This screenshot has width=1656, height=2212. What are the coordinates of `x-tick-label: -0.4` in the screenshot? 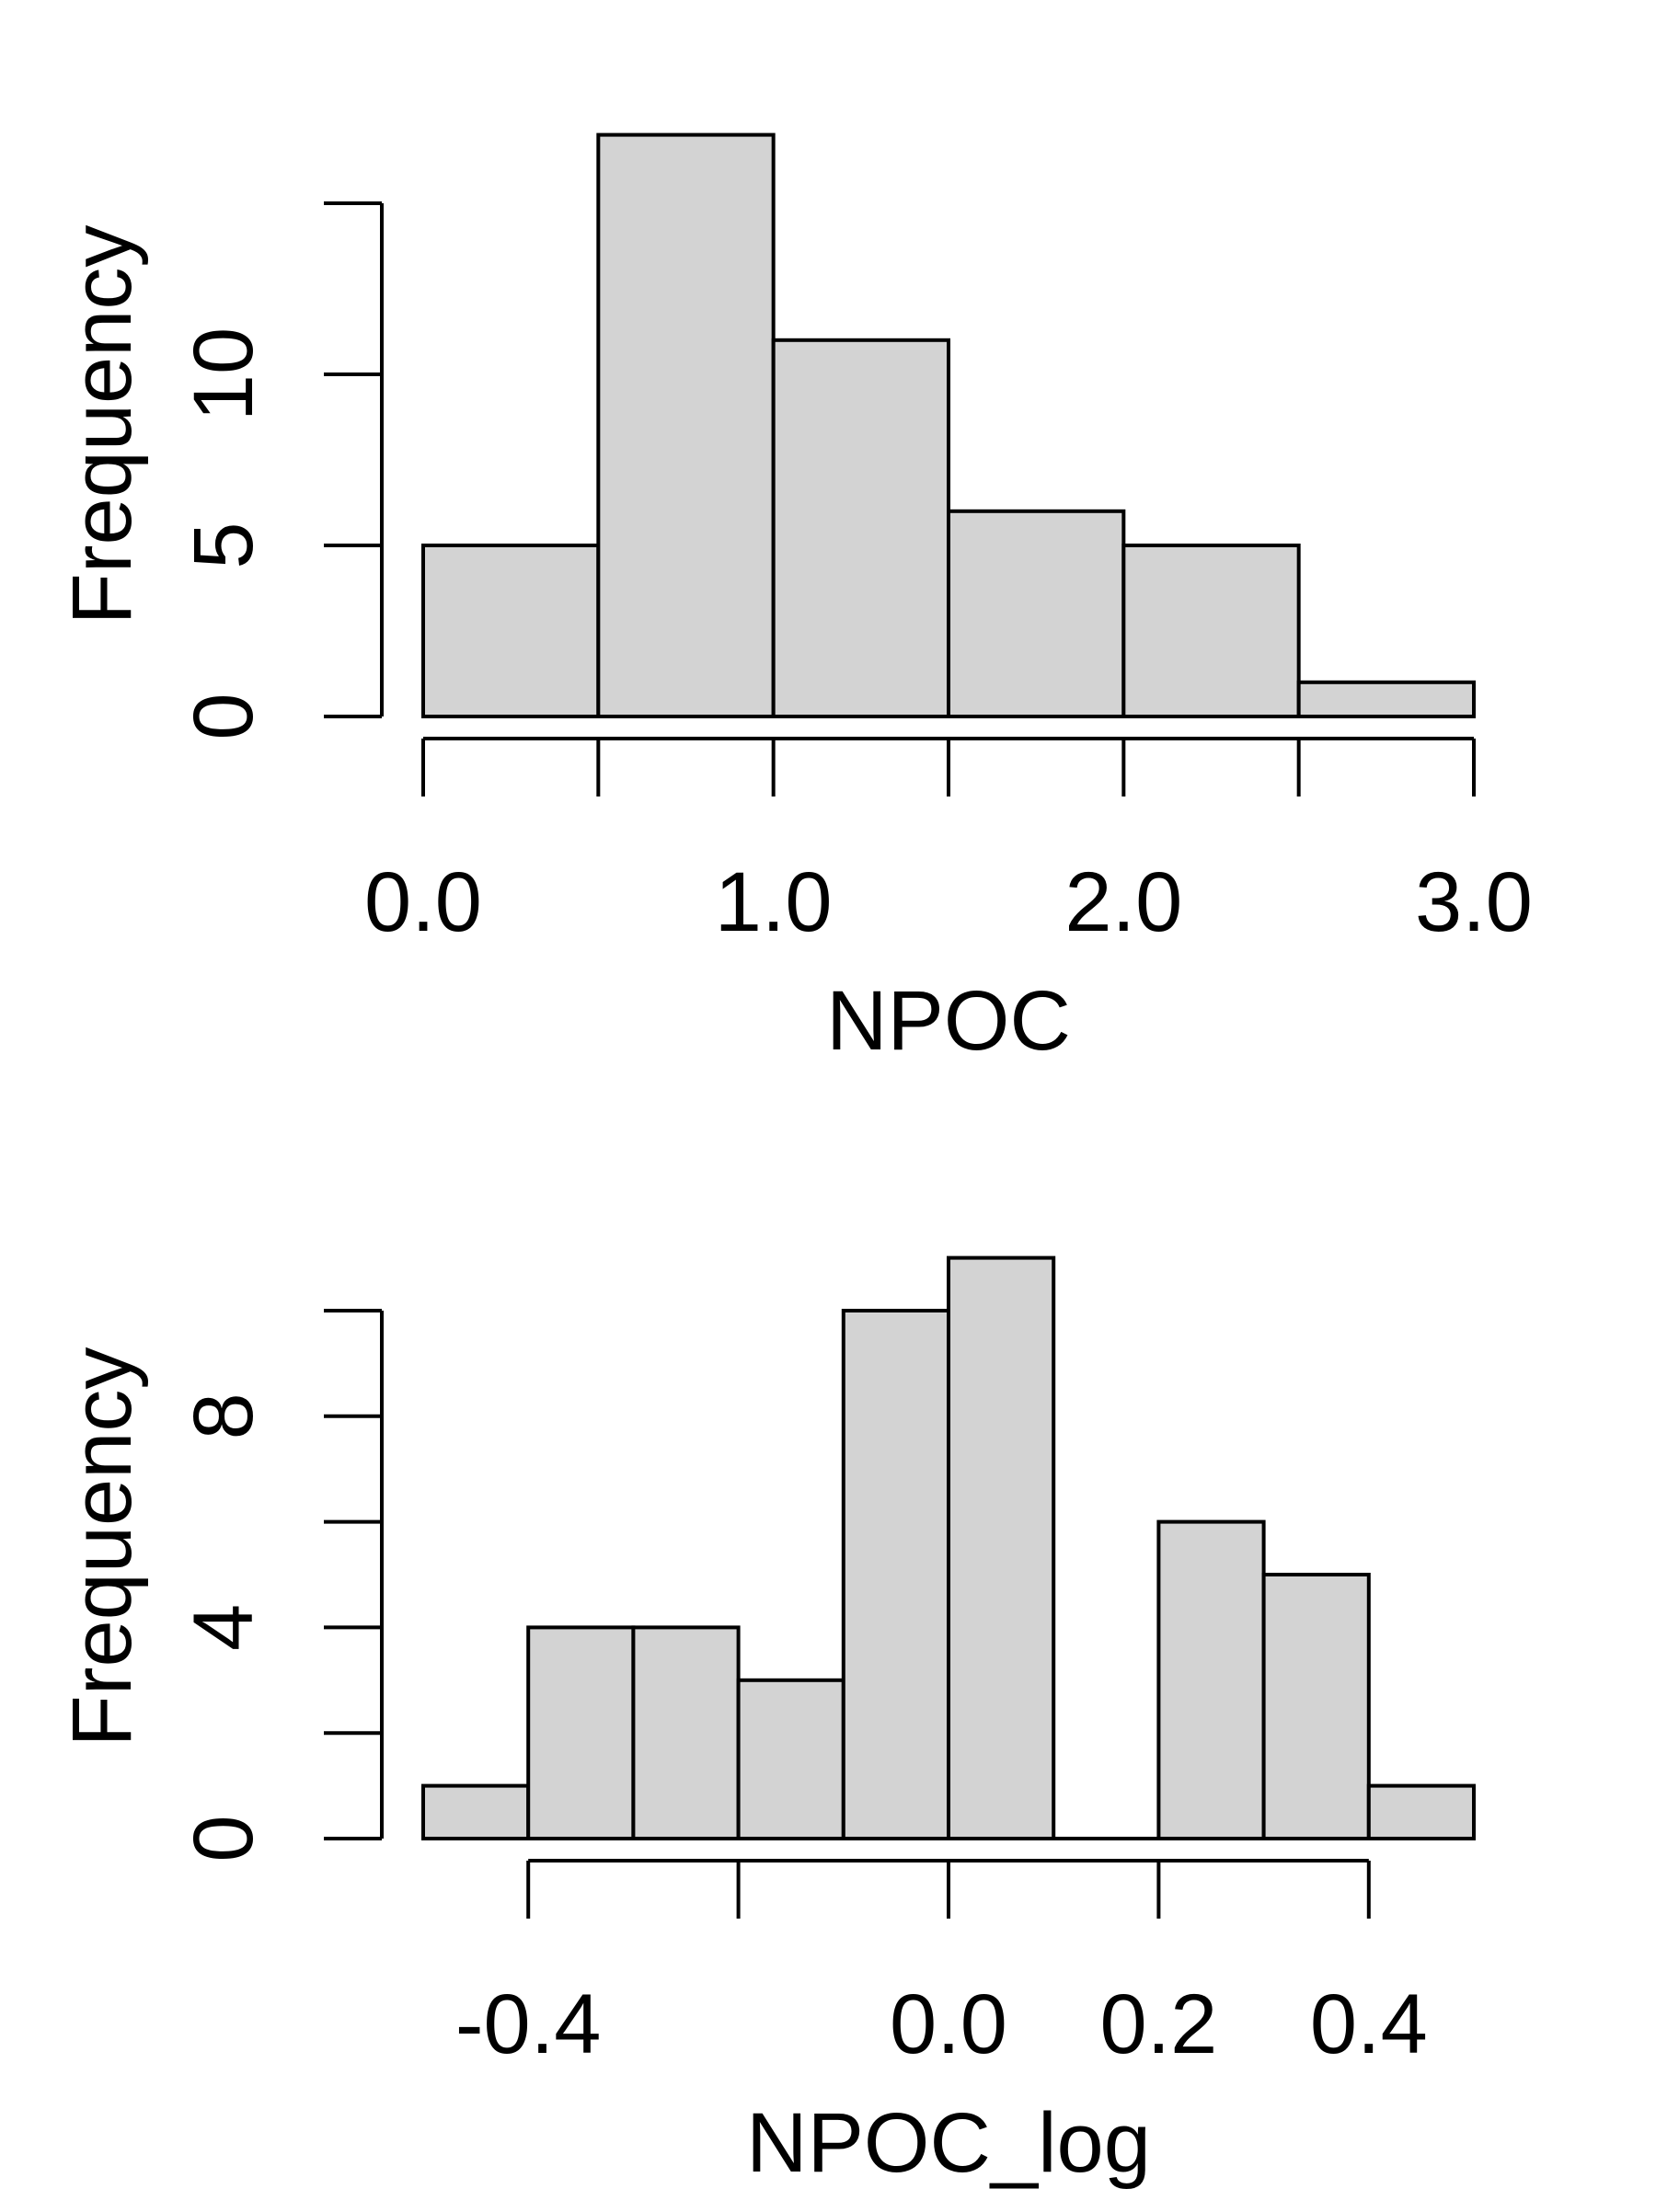 It's located at (528, 2024).